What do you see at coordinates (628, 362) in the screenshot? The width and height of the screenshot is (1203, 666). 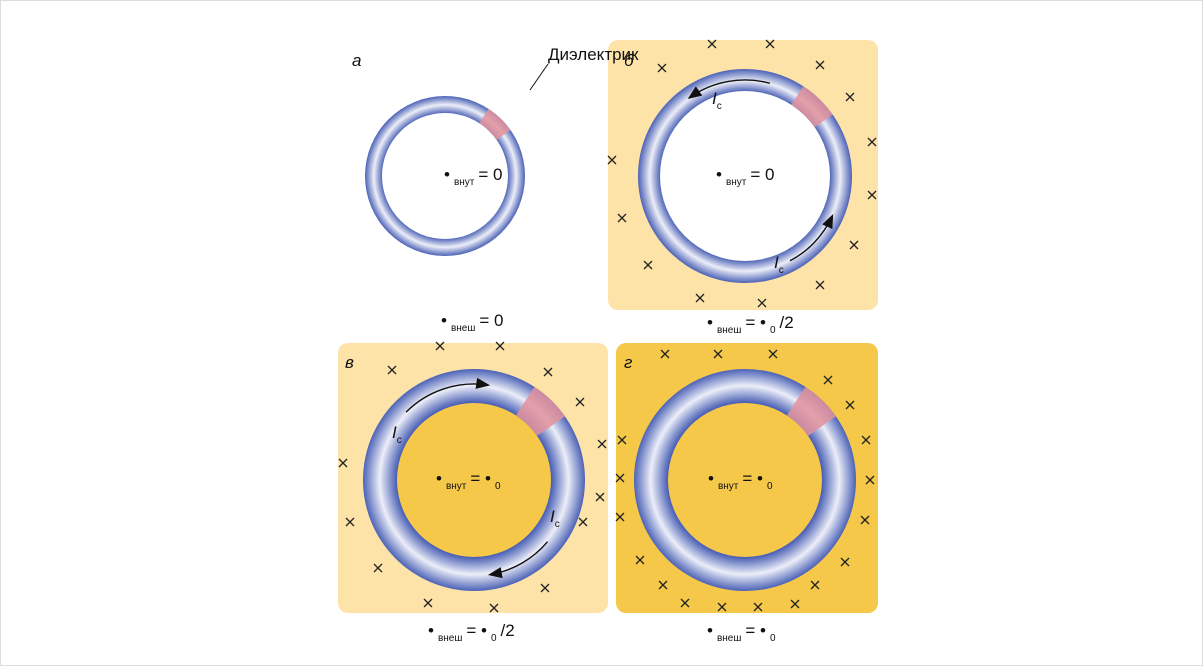 I see `panel-label: г` at bounding box center [628, 362].